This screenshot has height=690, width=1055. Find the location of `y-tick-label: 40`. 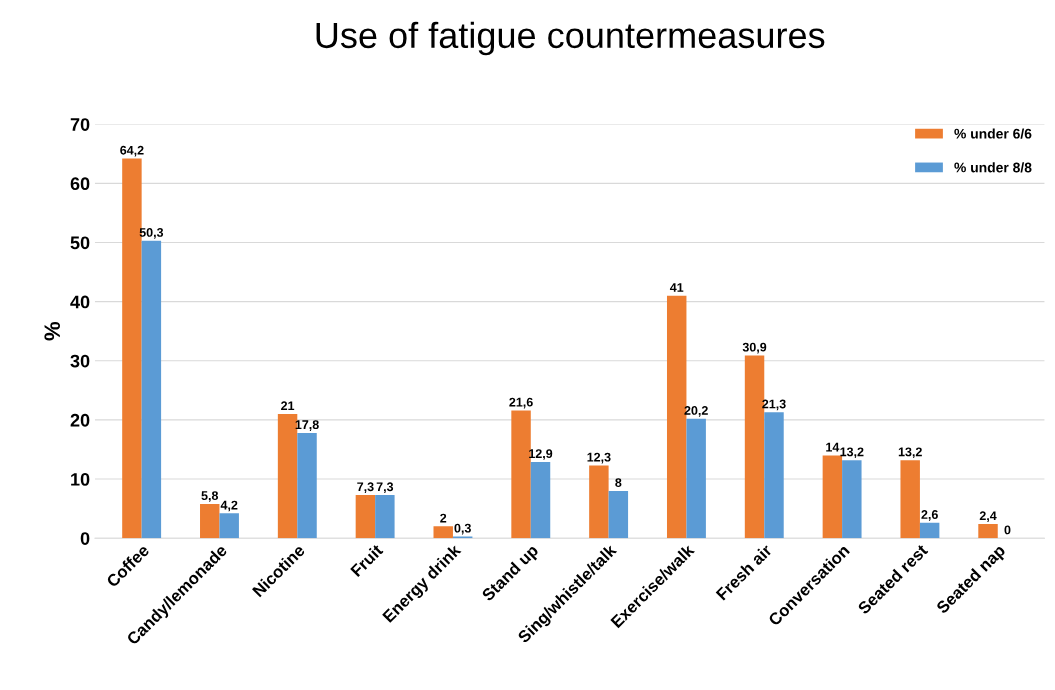

y-tick-label: 40 is located at coordinates (80, 302).